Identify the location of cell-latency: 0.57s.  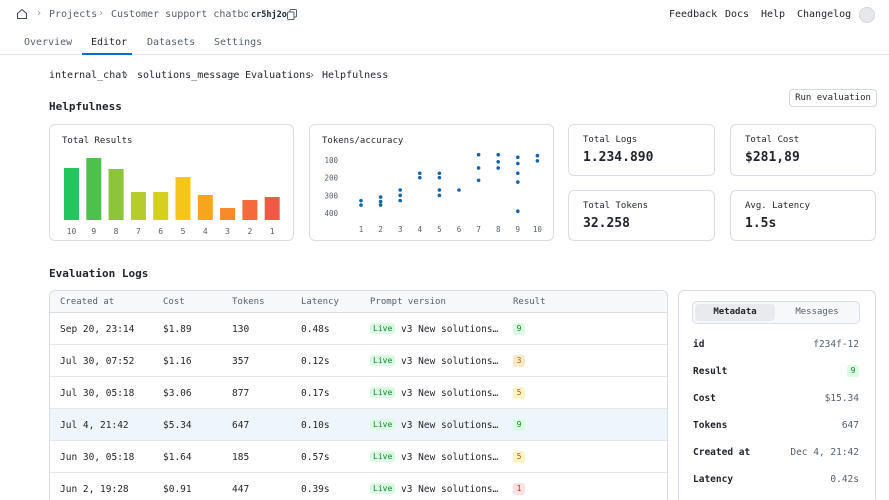
(315, 457).